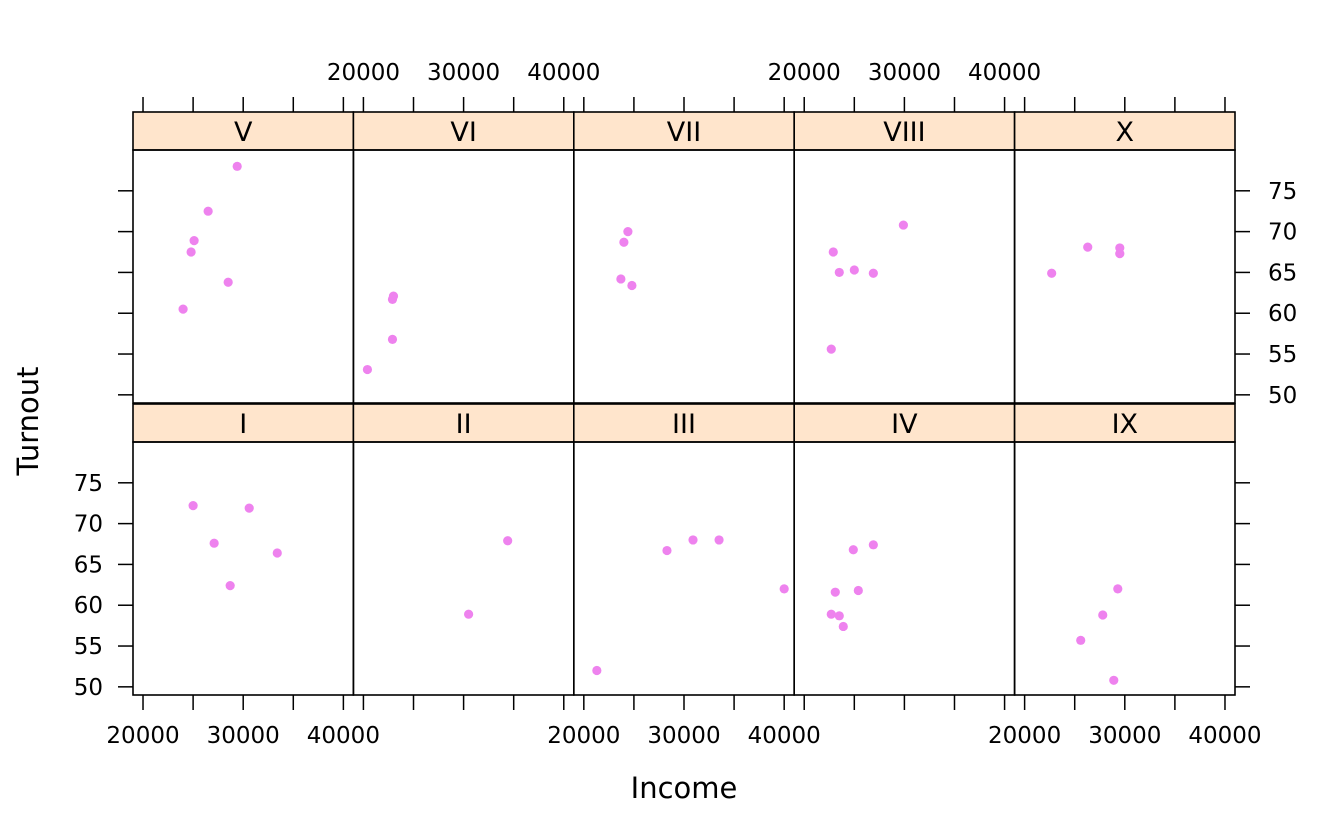 Image resolution: width=1344 pixels, height=830 pixels. I want to click on y-axis-right-row-2: 50 55 60 65 70 75, so click(1266, 294).